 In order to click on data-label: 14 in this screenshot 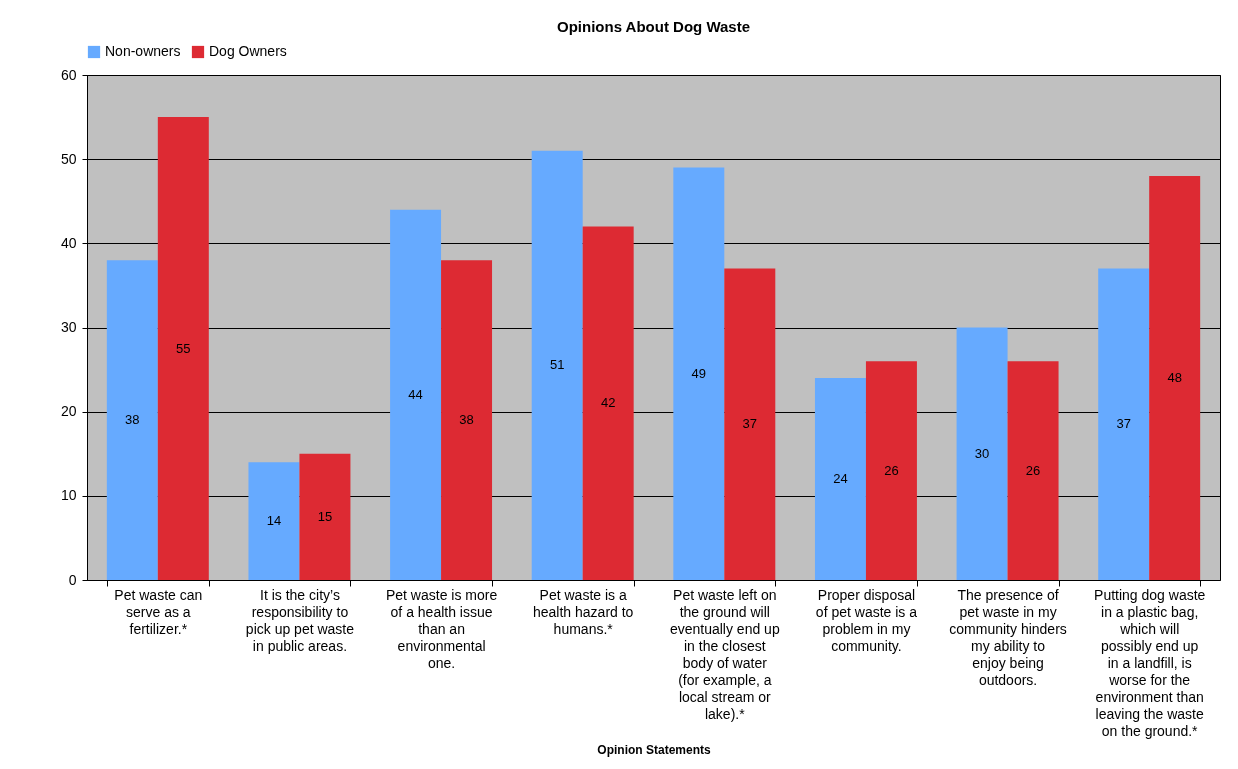, I will do `click(274, 521)`.